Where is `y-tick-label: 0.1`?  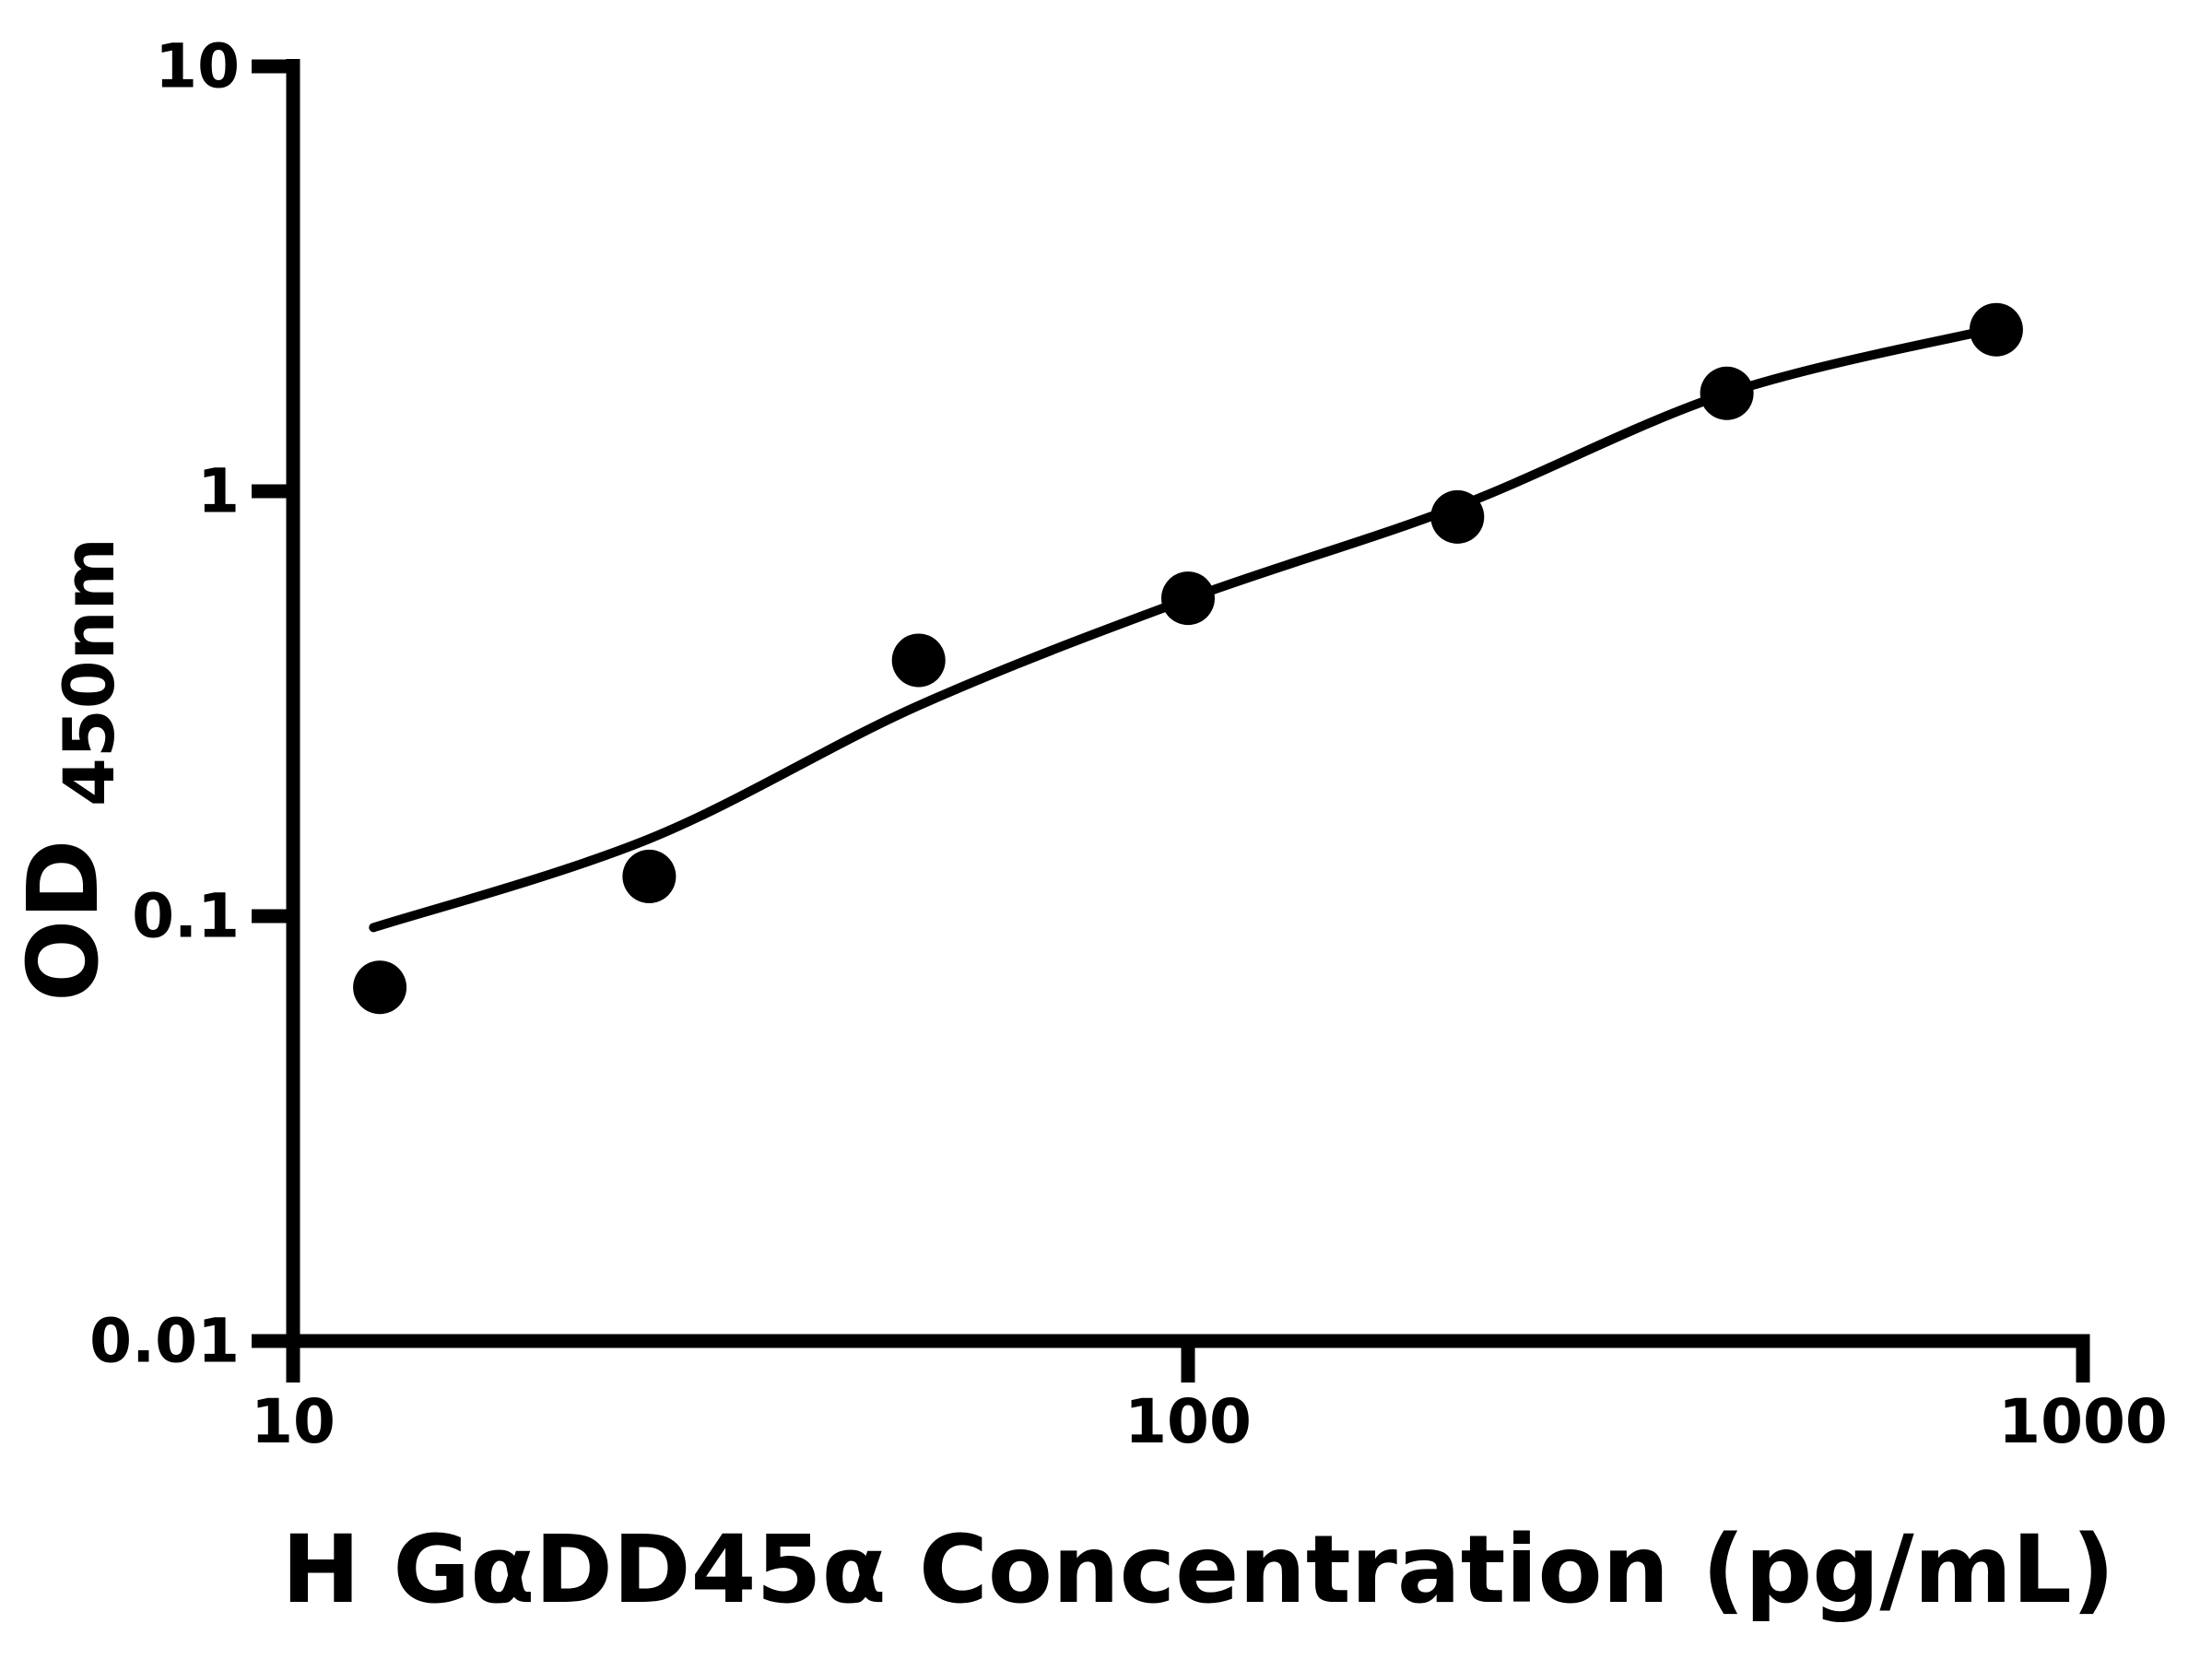 y-tick-label: 0.1 is located at coordinates (186, 916).